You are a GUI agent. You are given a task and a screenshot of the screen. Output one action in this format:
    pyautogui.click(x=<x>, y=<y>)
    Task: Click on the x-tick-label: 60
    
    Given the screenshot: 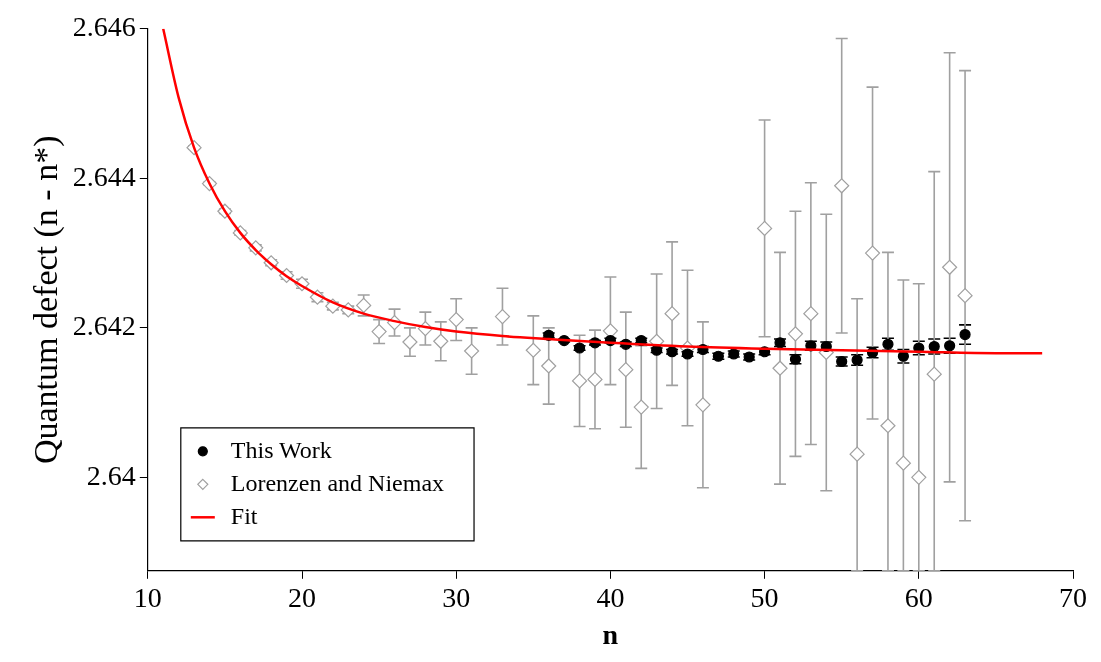 What is the action you would take?
    pyautogui.click(x=918, y=597)
    